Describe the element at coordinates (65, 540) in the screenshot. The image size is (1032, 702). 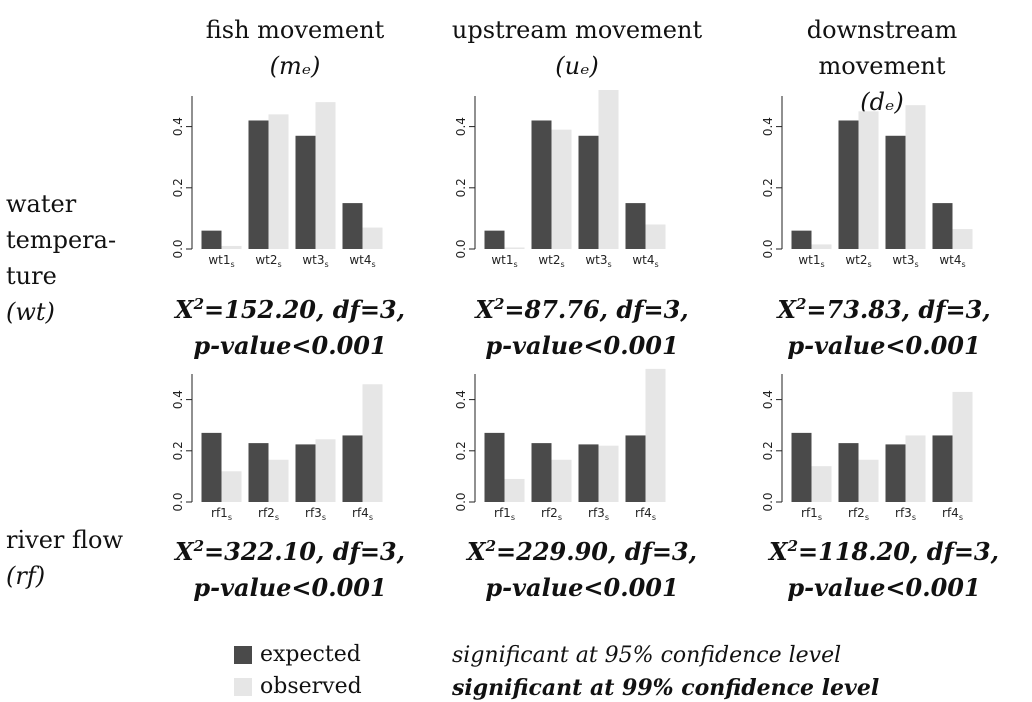
I see `row-label-line: river flow` at that location.